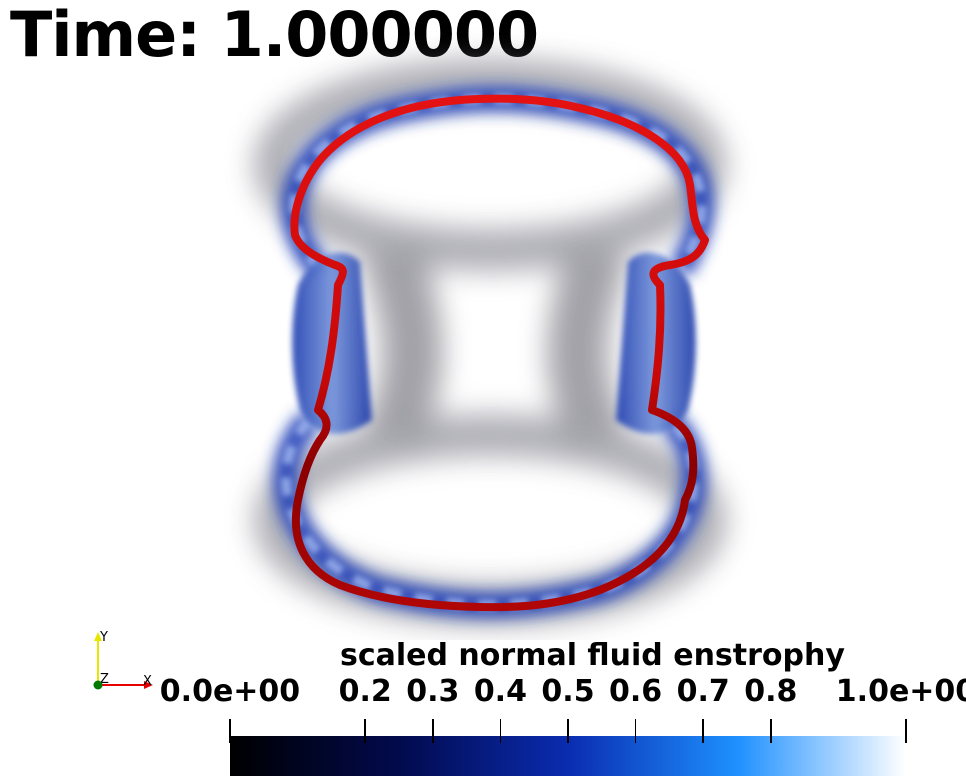 The height and width of the screenshot is (784, 966). I want to click on colorbar-tick-label: 0.3, so click(433, 691).